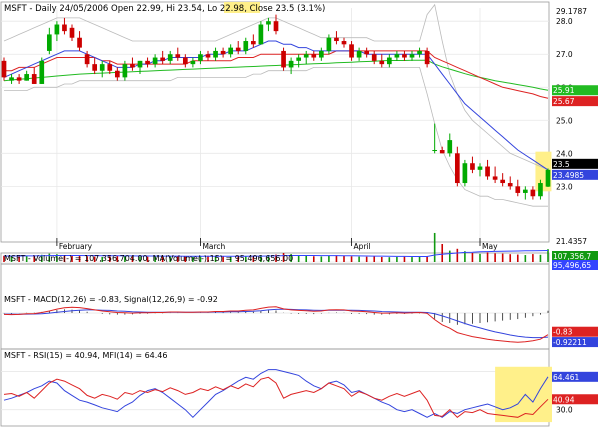 This screenshot has width=600, height=428. What do you see at coordinates (575, 126) in the screenshot?
I see `price-last-value-labels: 29.1787 21.4357 25.91 25.67 23.5 23.4985` at bounding box center [575, 126].